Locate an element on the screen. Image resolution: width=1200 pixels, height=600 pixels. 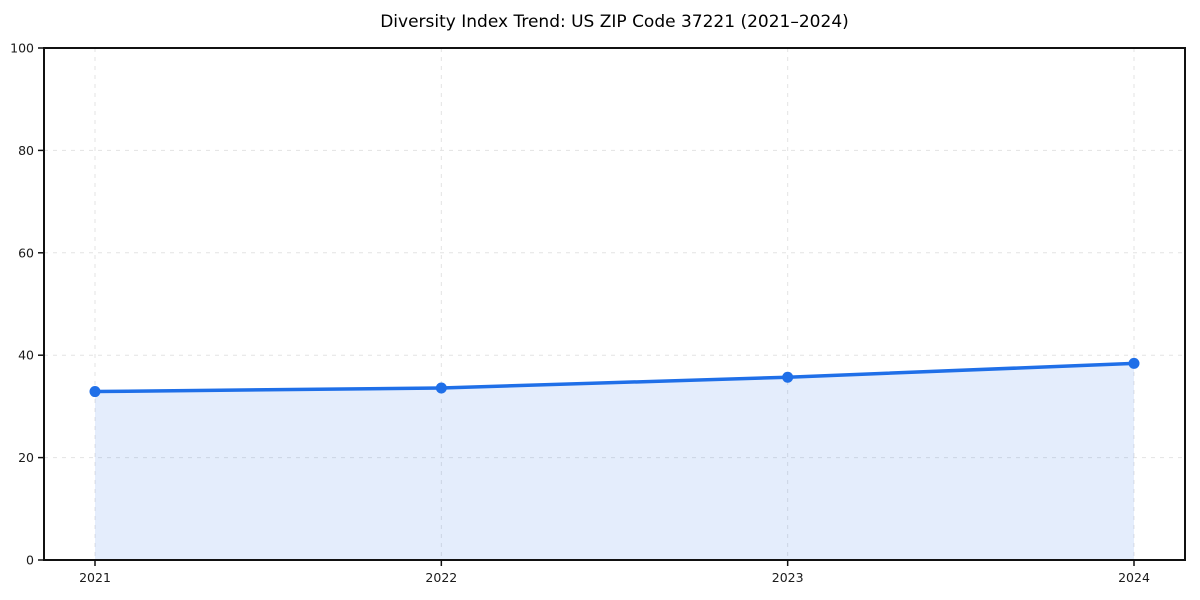
x-tick-label: 2021 is located at coordinates (95, 577).